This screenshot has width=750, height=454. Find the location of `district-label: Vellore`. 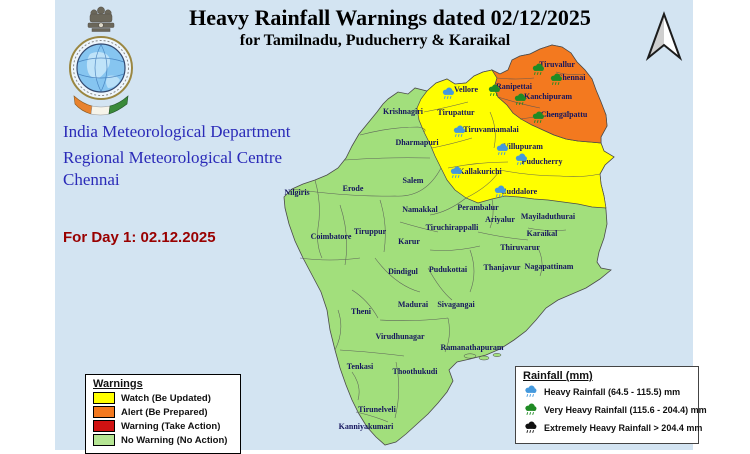

district-label: Vellore is located at coordinates (466, 89).